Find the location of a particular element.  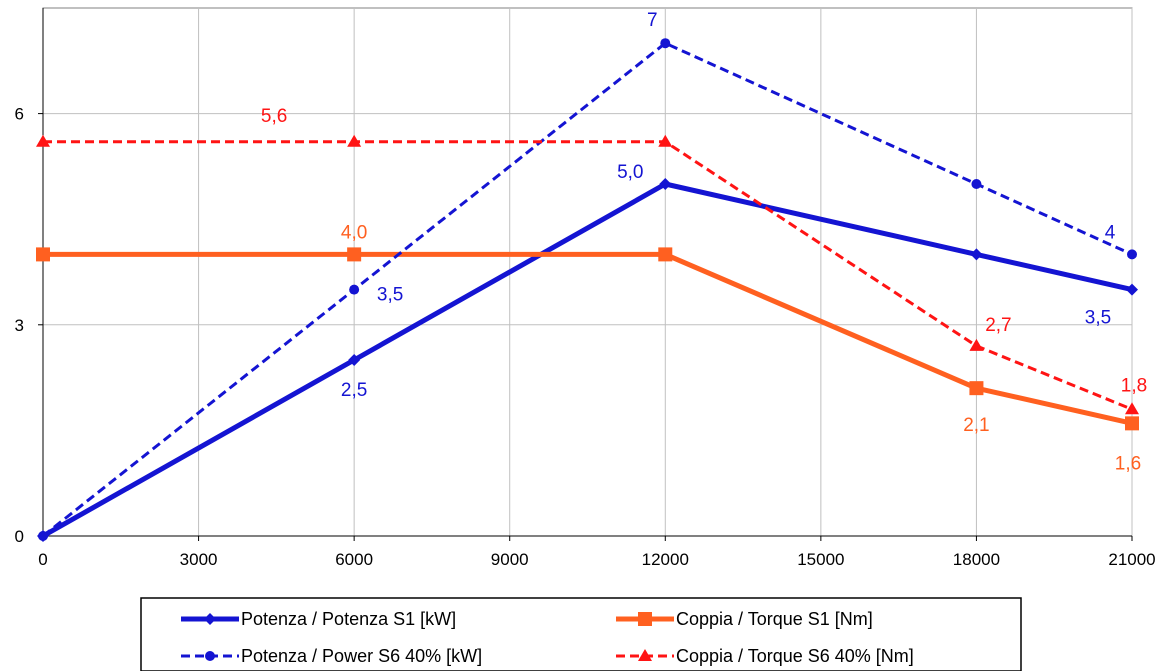

y-tick-label: 0 is located at coordinates (19, 536).